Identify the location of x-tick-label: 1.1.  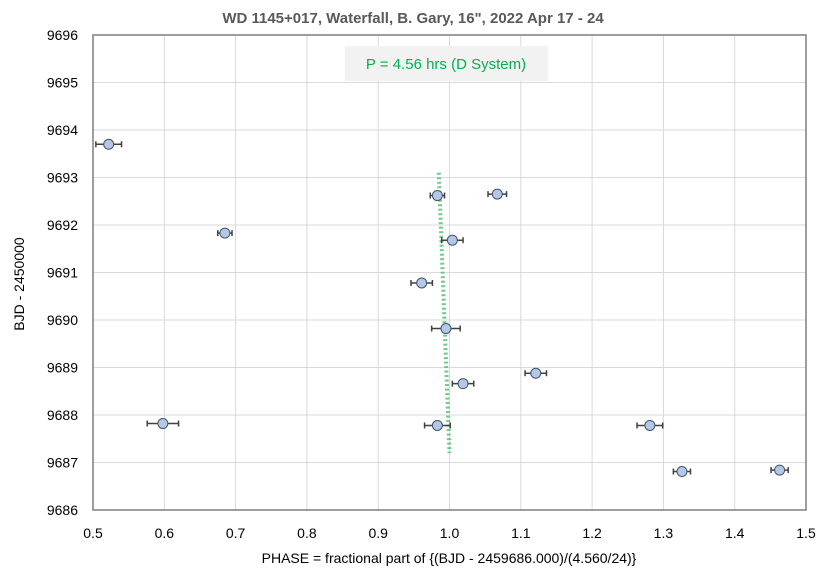
(521, 533).